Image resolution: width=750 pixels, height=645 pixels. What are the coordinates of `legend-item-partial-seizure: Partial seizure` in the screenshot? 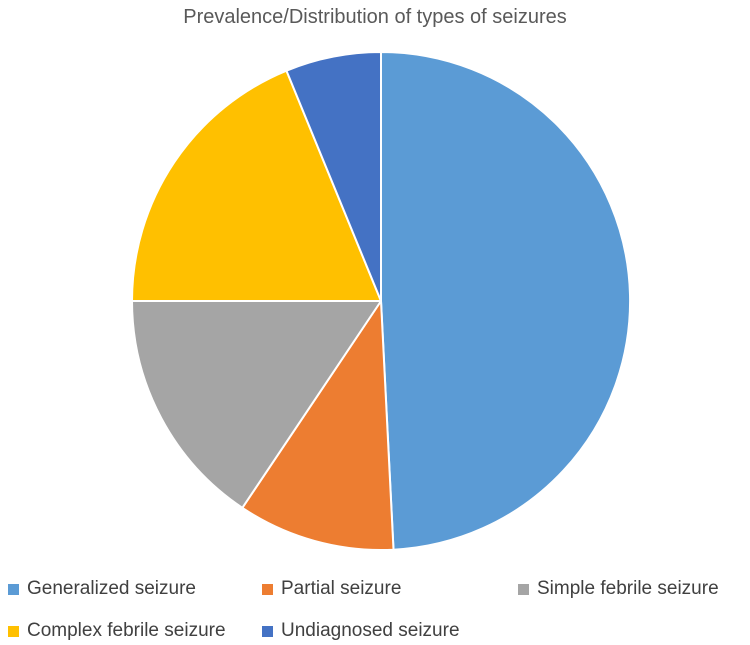 It's located at (331, 589).